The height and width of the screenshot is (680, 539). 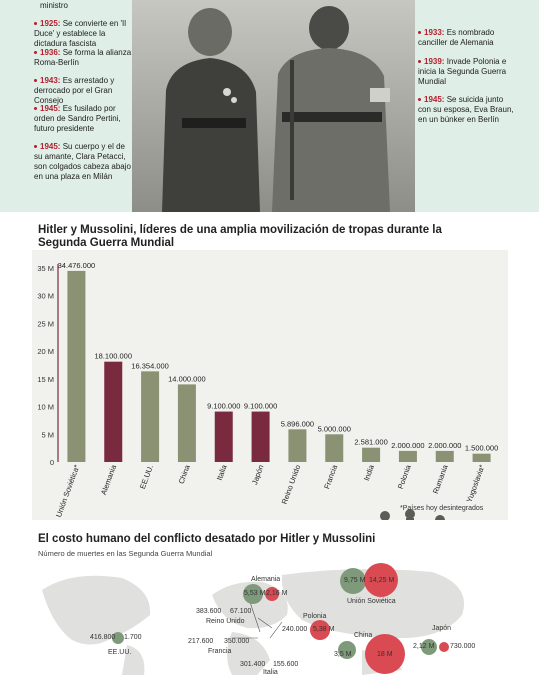 I want to click on timeline-text: Es nombrado canciller de Alemania, so click(x=456, y=37).